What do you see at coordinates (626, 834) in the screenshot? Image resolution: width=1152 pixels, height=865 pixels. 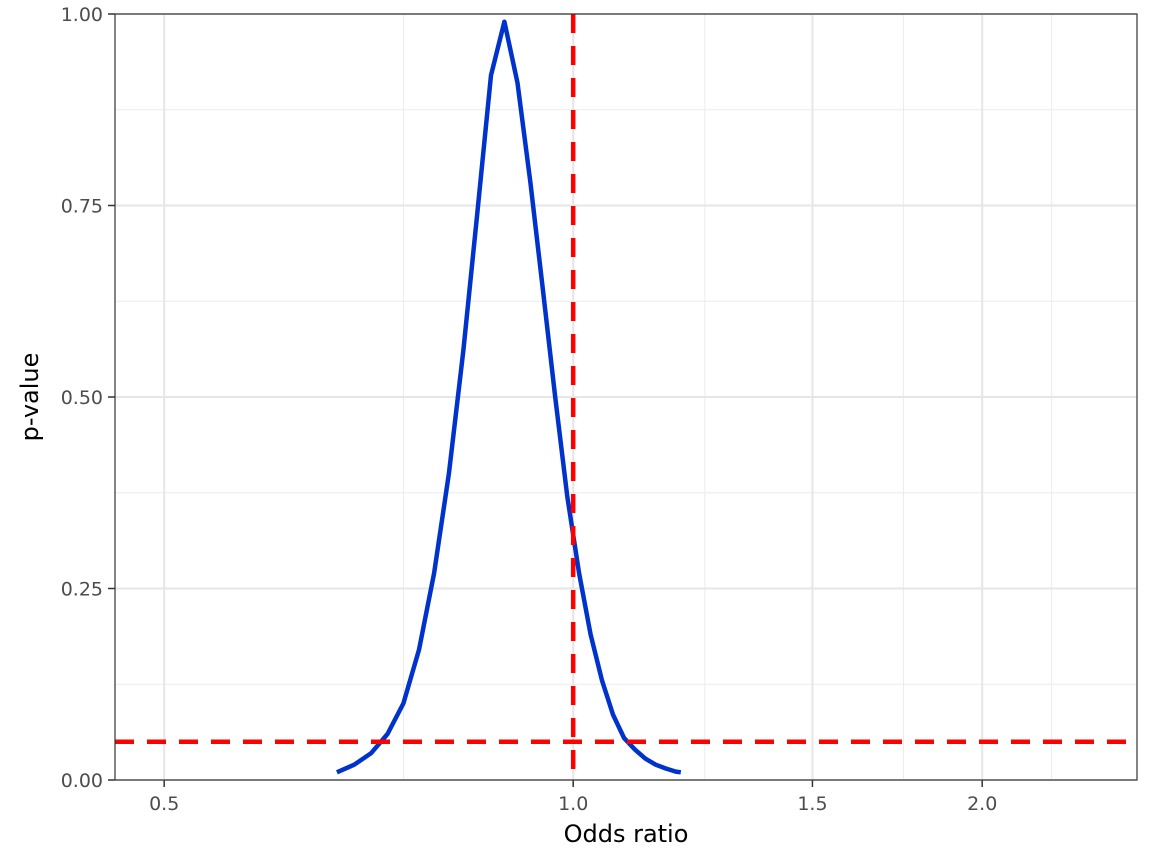 I see `x-axis-title: Odds ratio` at bounding box center [626, 834].